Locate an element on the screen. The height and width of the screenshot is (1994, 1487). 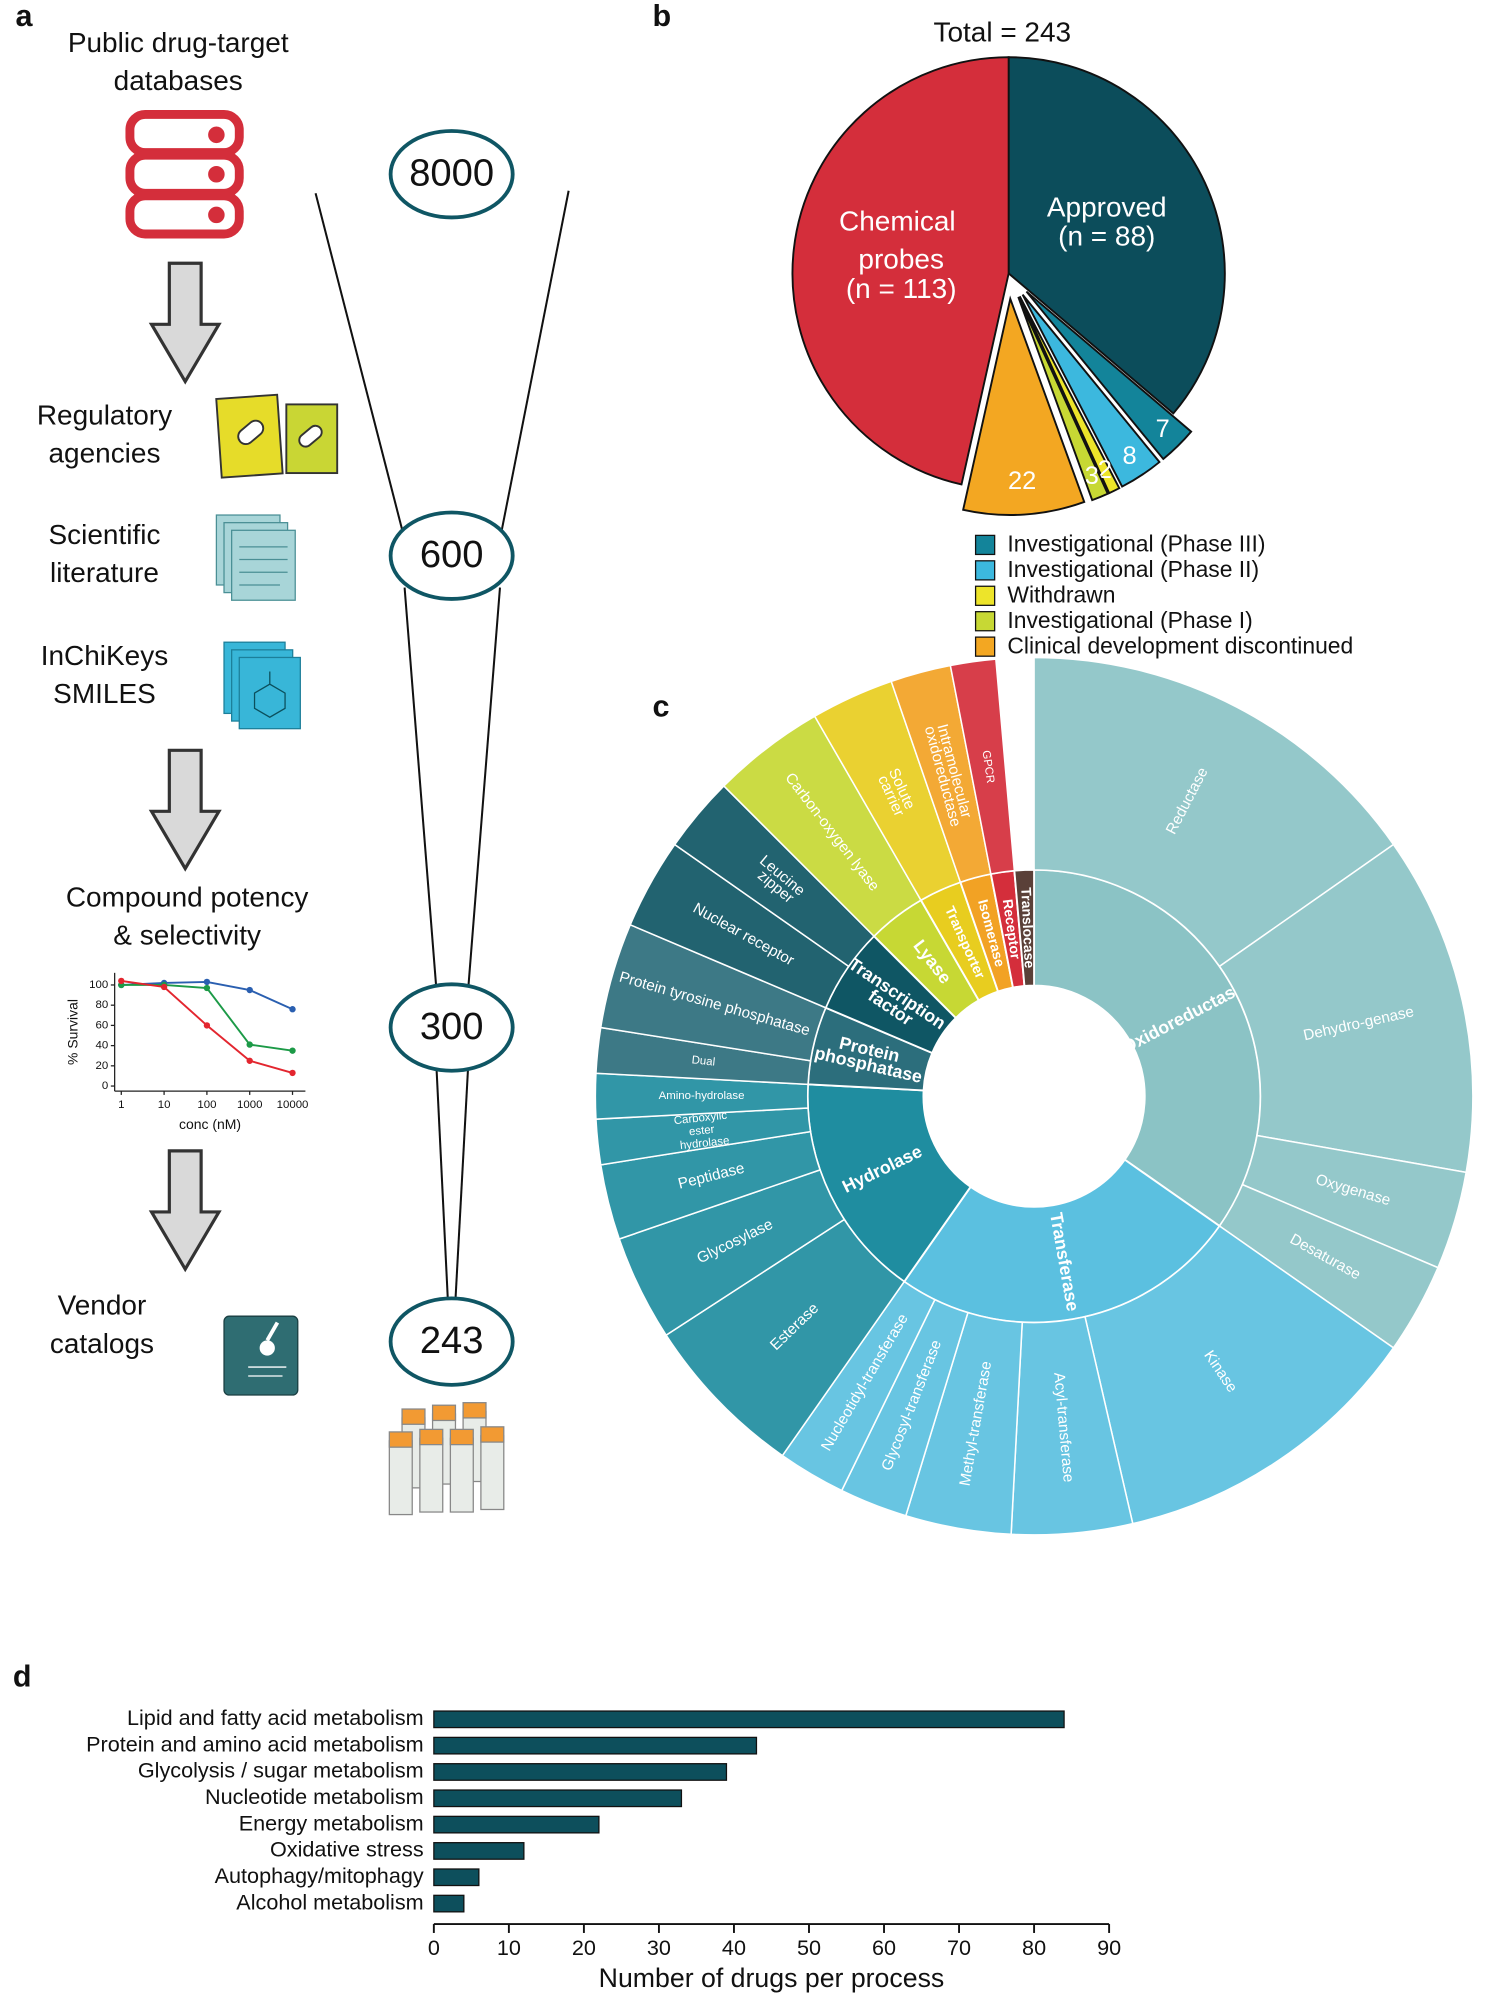
value-label: 3 is located at coordinates (1092, 476).